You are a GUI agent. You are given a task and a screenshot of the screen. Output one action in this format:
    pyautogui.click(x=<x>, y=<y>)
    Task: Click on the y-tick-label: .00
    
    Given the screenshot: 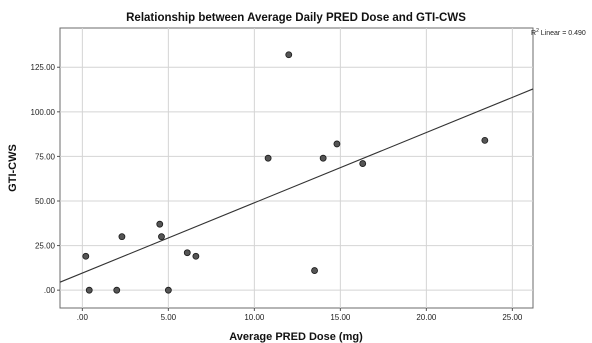 What is the action you would take?
    pyautogui.click(x=50, y=290)
    